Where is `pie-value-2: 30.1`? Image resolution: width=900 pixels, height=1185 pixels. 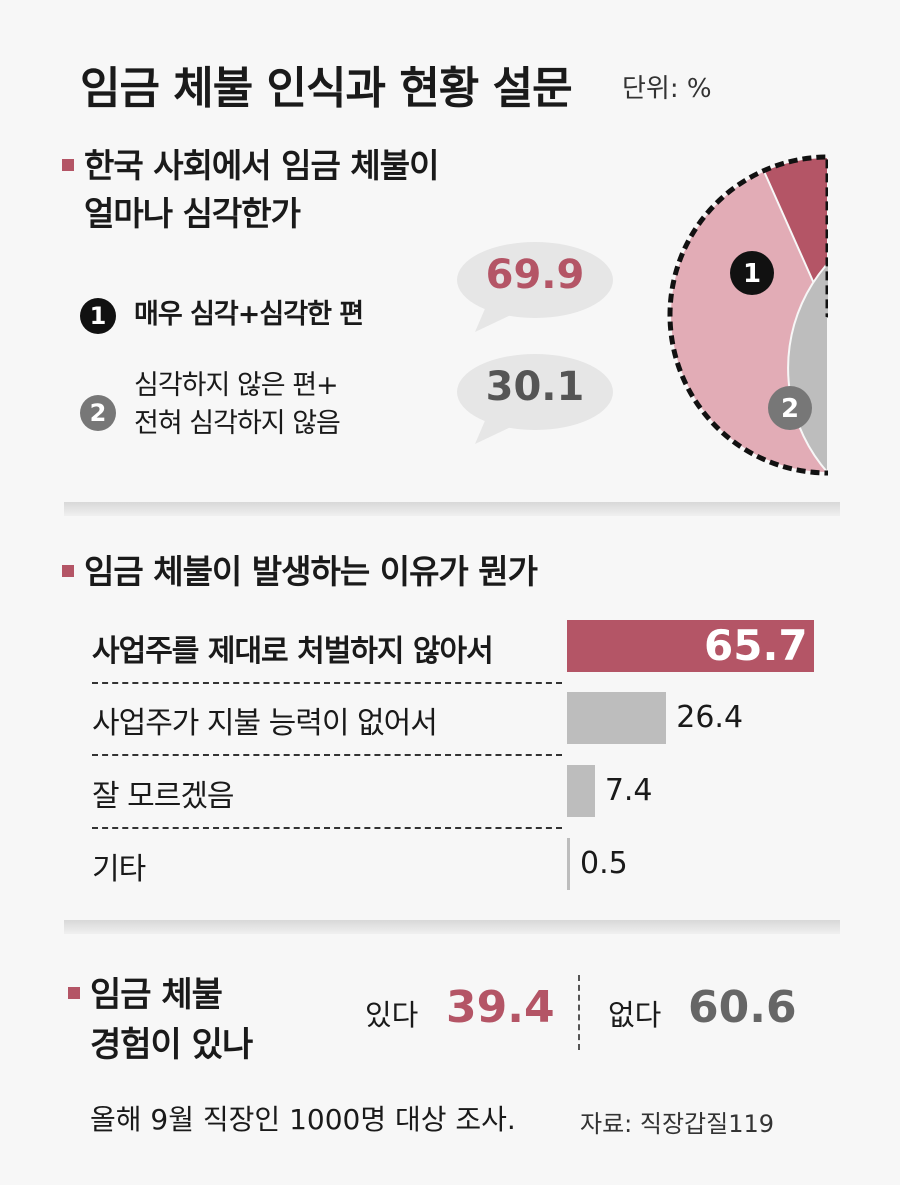 pie-value-2: 30.1 is located at coordinates (535, 387).